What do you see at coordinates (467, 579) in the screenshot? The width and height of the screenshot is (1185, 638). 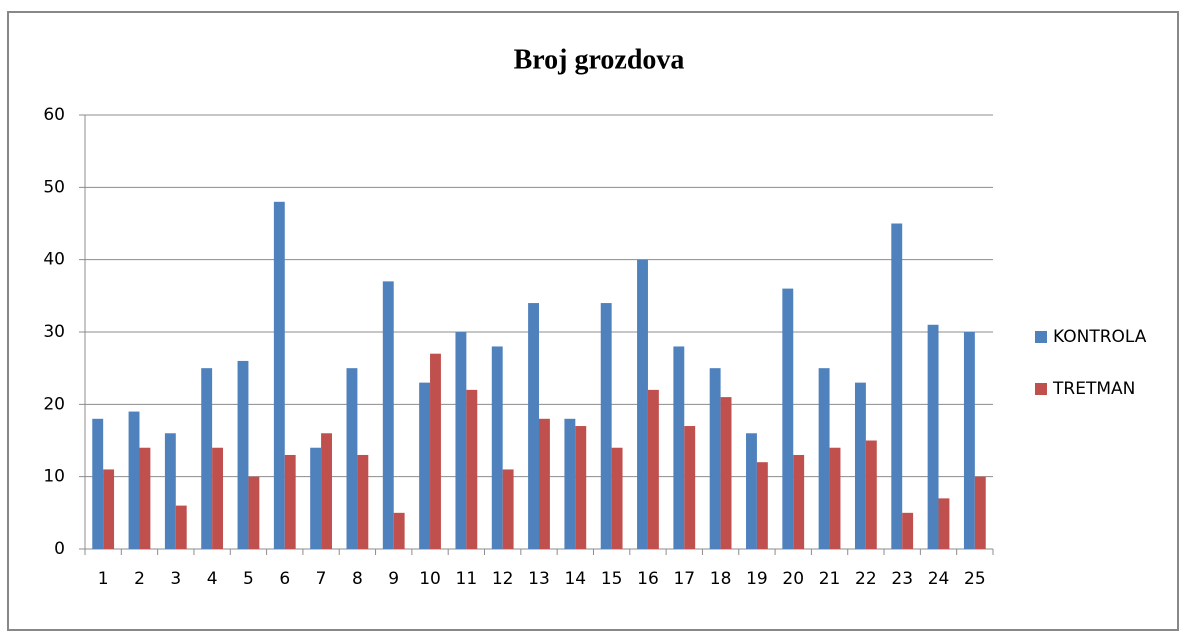 I see `x-tick-label: 11` at bounding box center [467, 579].